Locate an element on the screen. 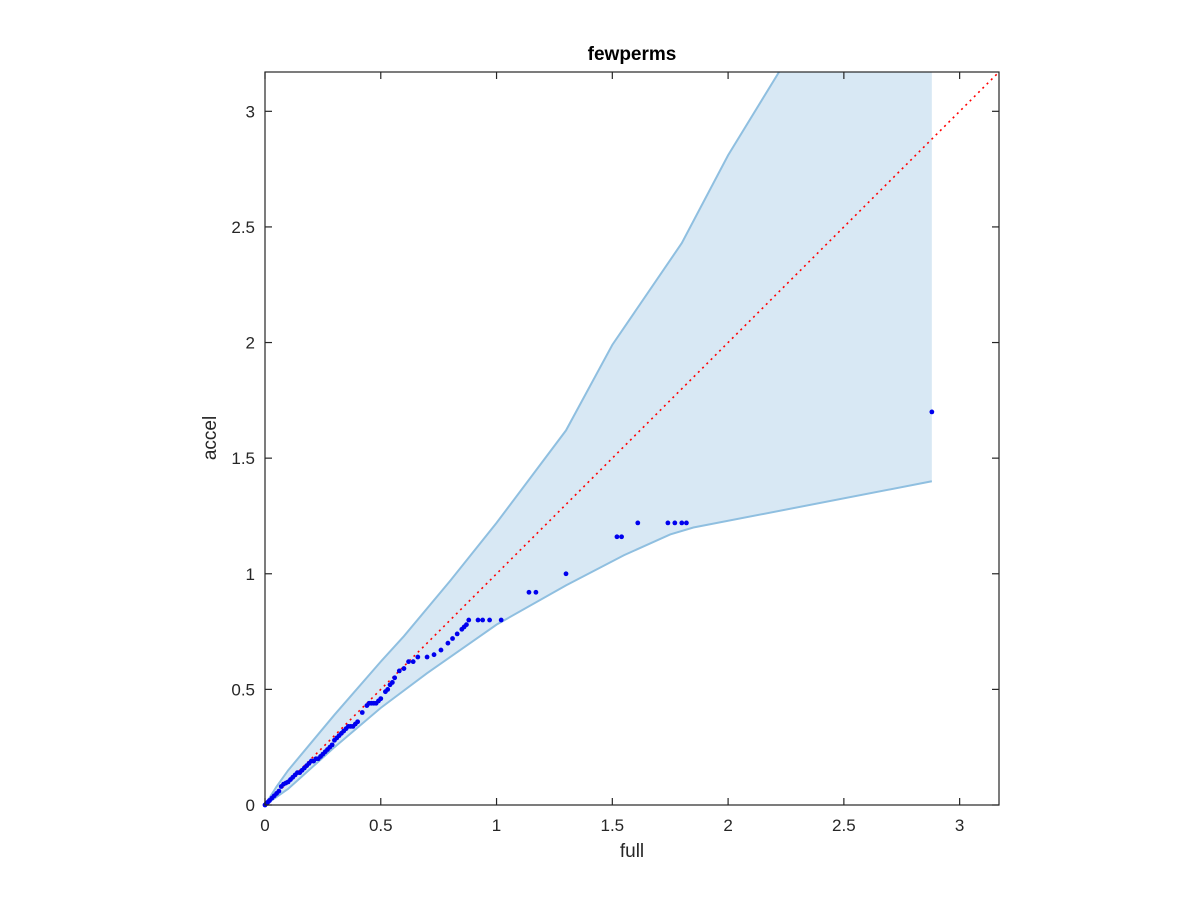  x-tick-label: 2 is located at coordinates (727, 825).